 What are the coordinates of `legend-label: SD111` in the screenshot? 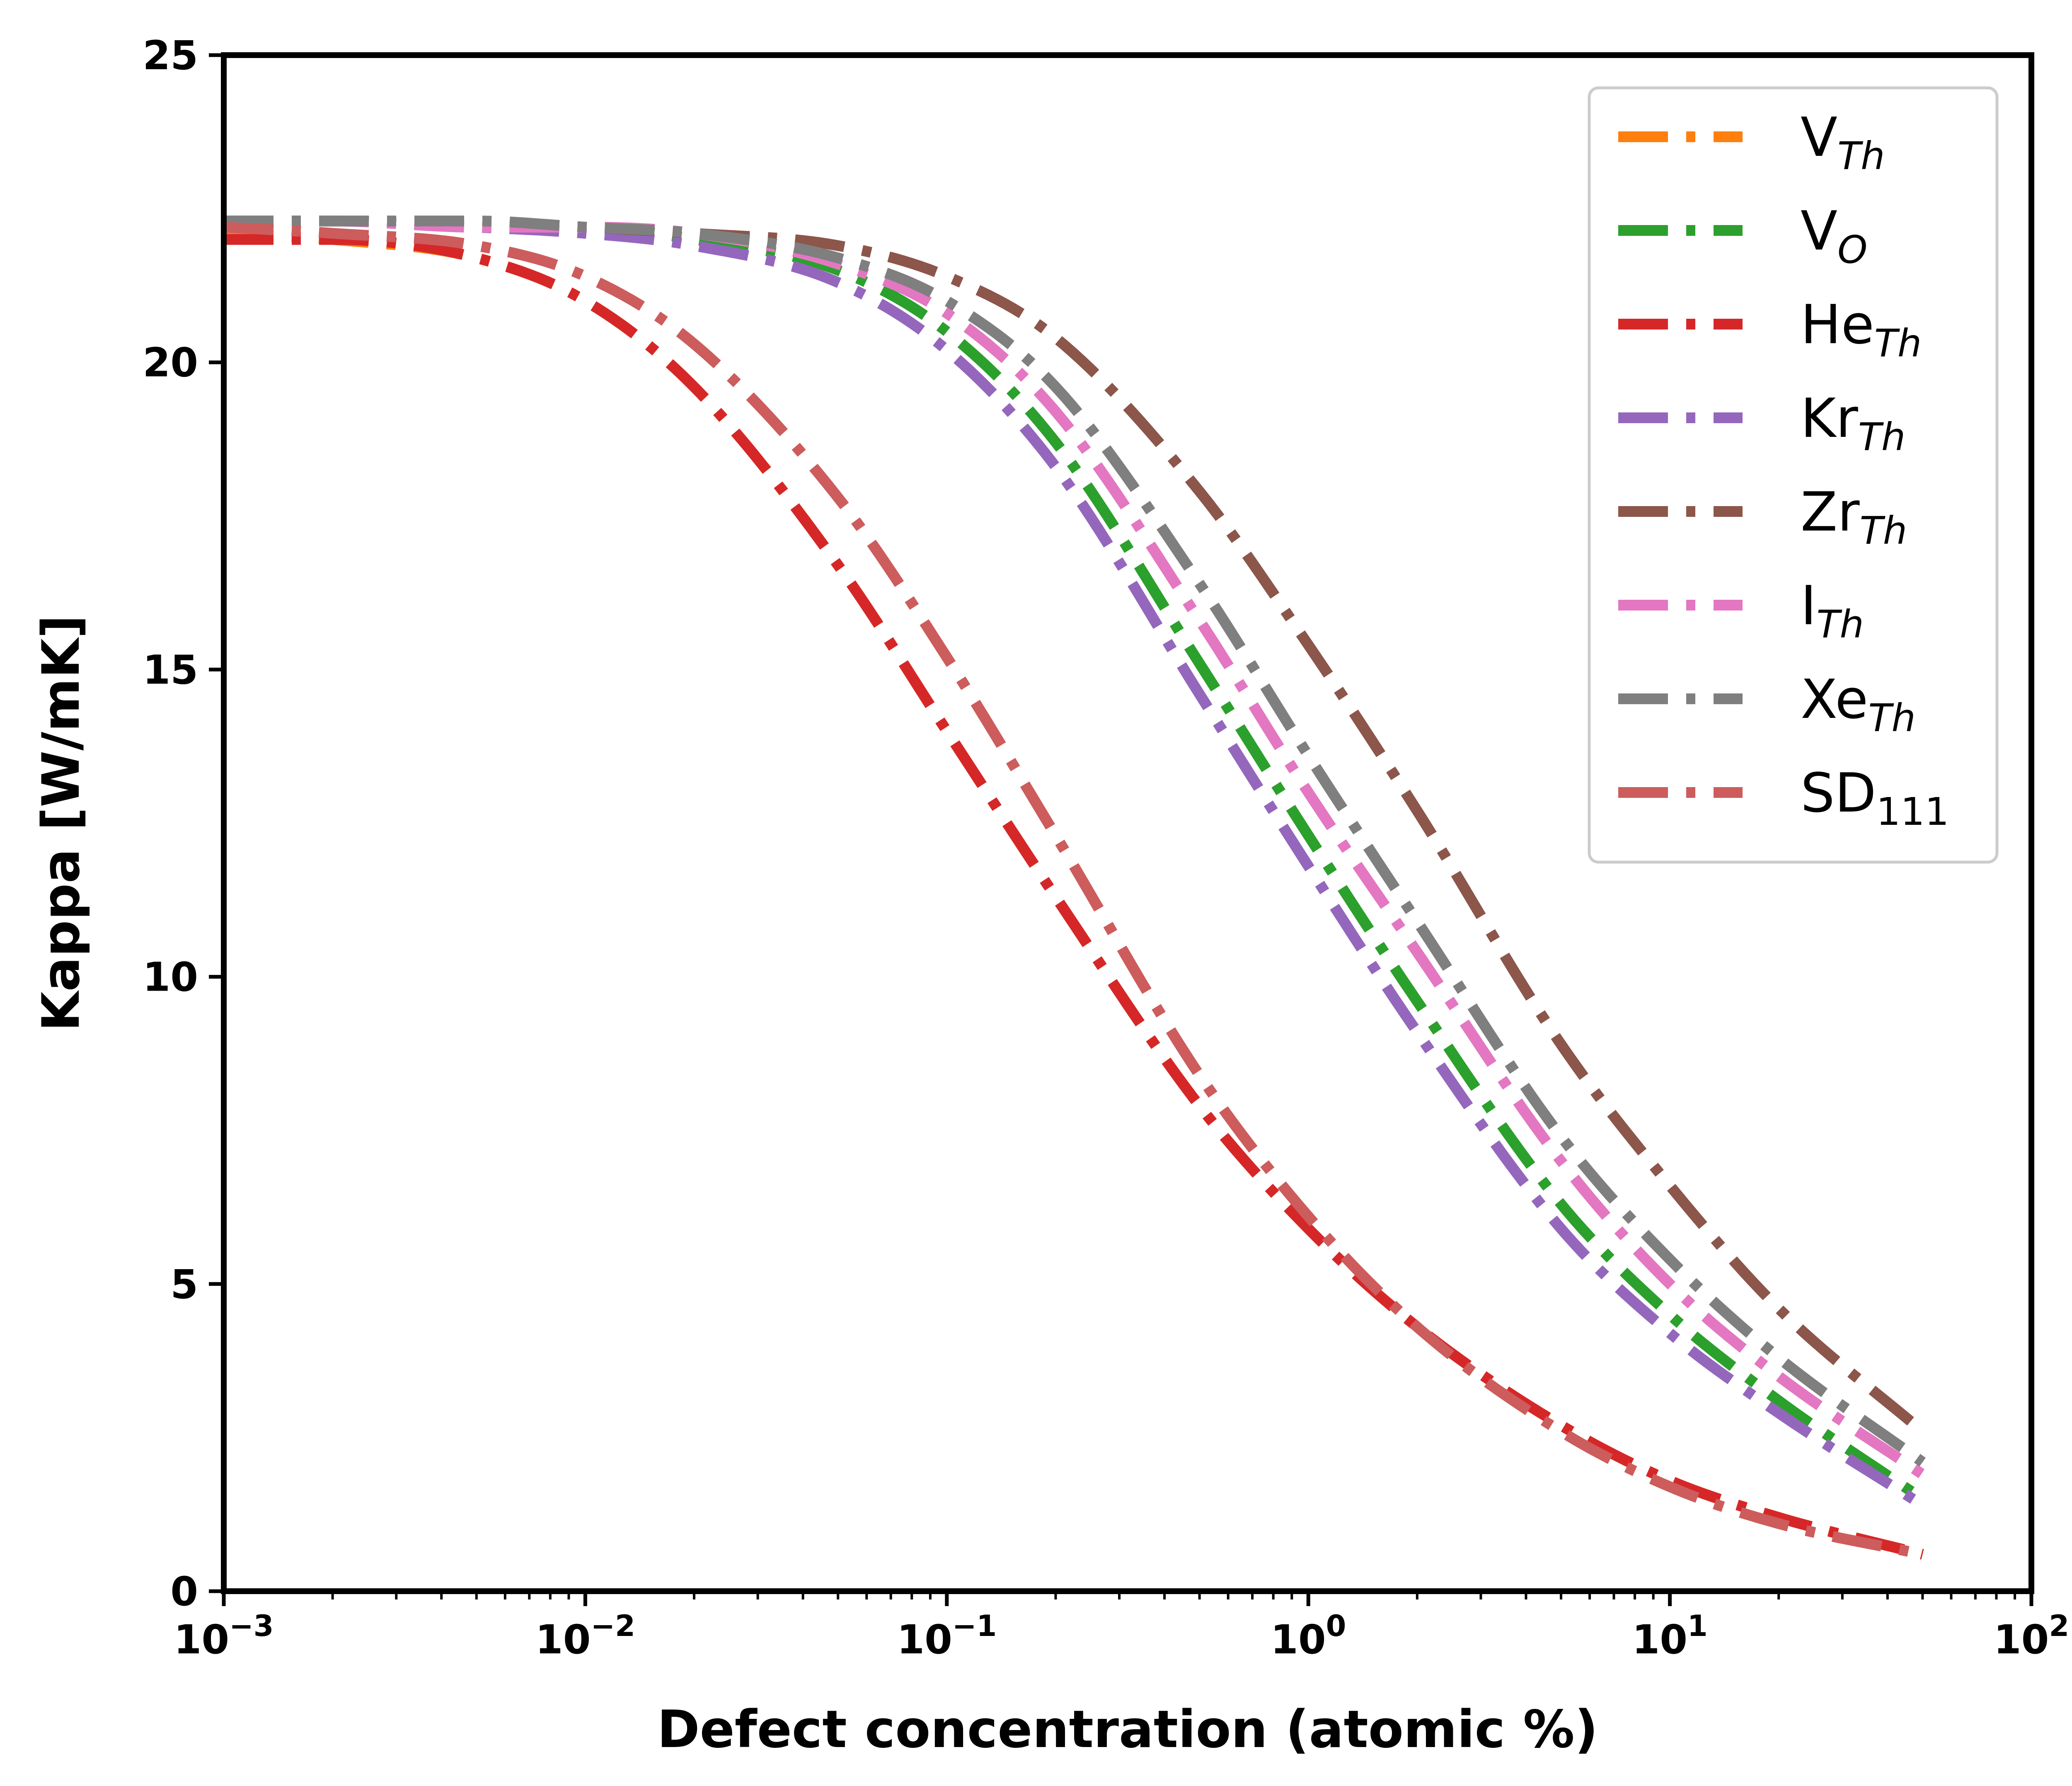 It's located at (1875, 797).